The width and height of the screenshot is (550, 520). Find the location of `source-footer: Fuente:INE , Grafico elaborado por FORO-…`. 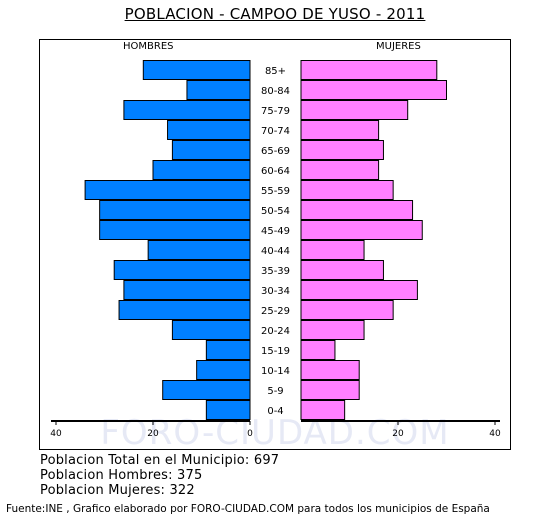

source-footer: Fuente:INE , Grafico elaborado por FORO-… is located at coordinates (248, 509).